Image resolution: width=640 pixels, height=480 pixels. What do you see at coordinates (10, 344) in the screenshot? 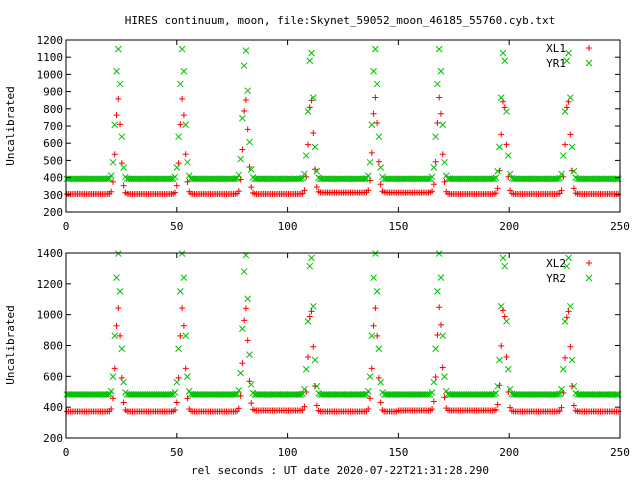
I see `y-axis-label-2: Uncalibrated` at bounding box center [10, 344].